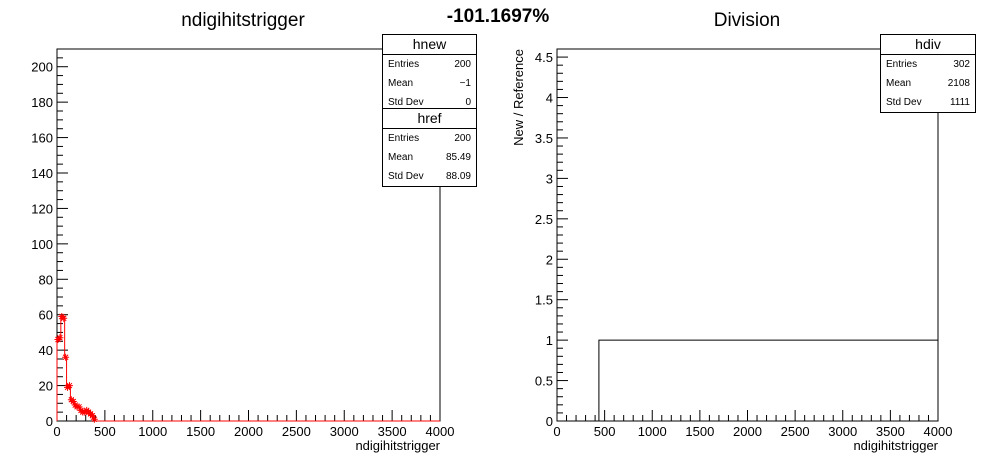  Describe the element at coordinates (49, 421) in the screenshot. I see `c0-y-tick-label: 0` at that location.